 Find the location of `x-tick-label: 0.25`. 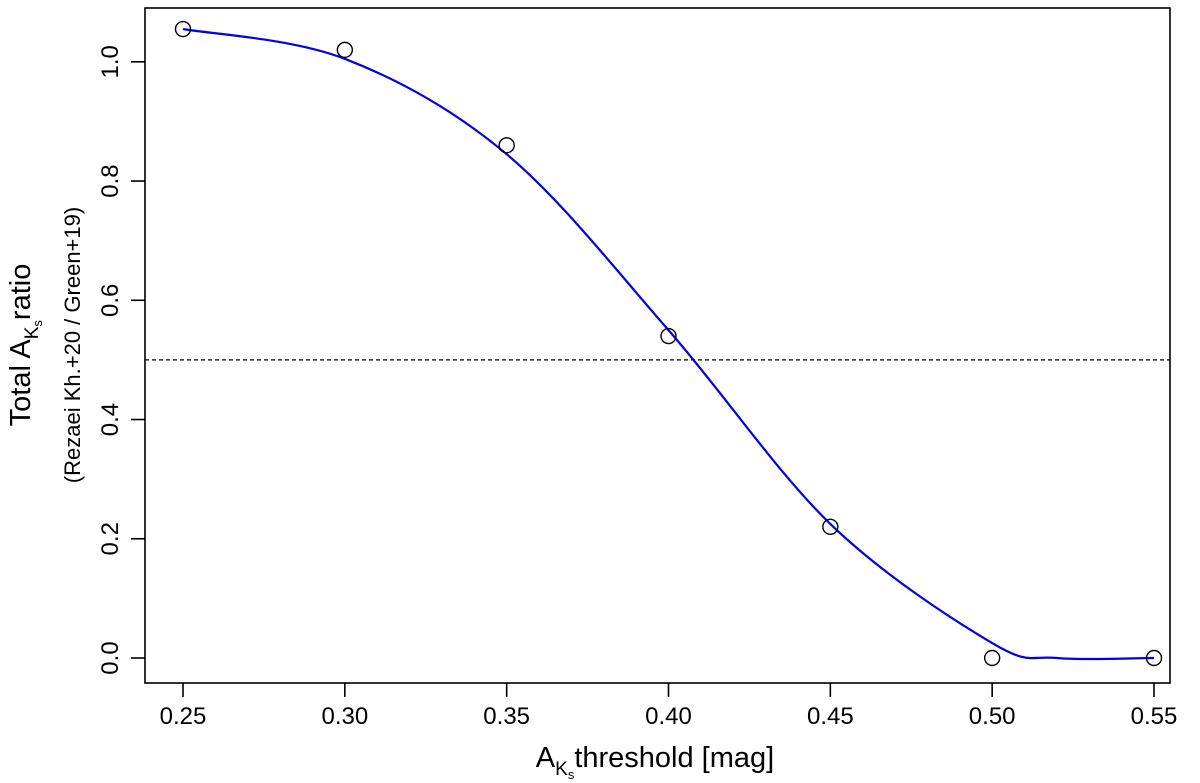

x-tick-label: 0.25 is located at coordinates (183, 716).